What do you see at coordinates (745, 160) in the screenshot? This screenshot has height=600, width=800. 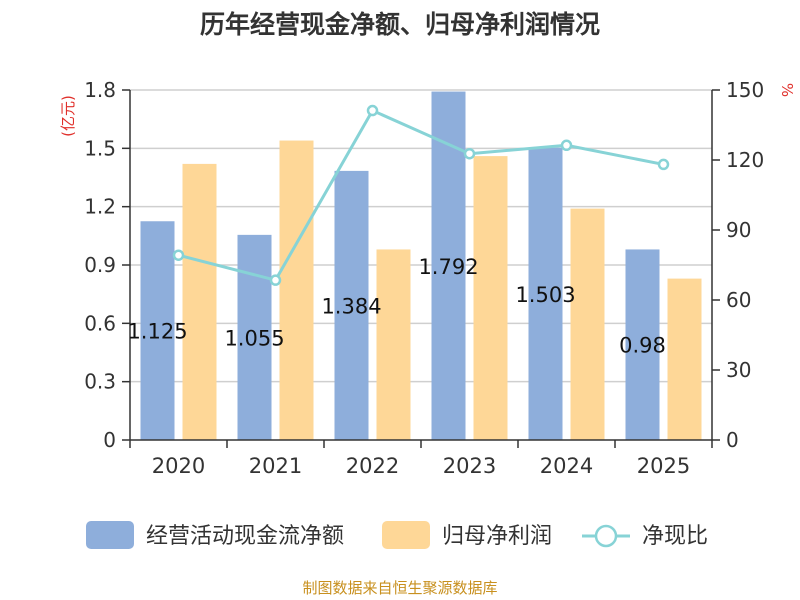 I see `right-tick-label: 120` at bounding box center [745, 160].